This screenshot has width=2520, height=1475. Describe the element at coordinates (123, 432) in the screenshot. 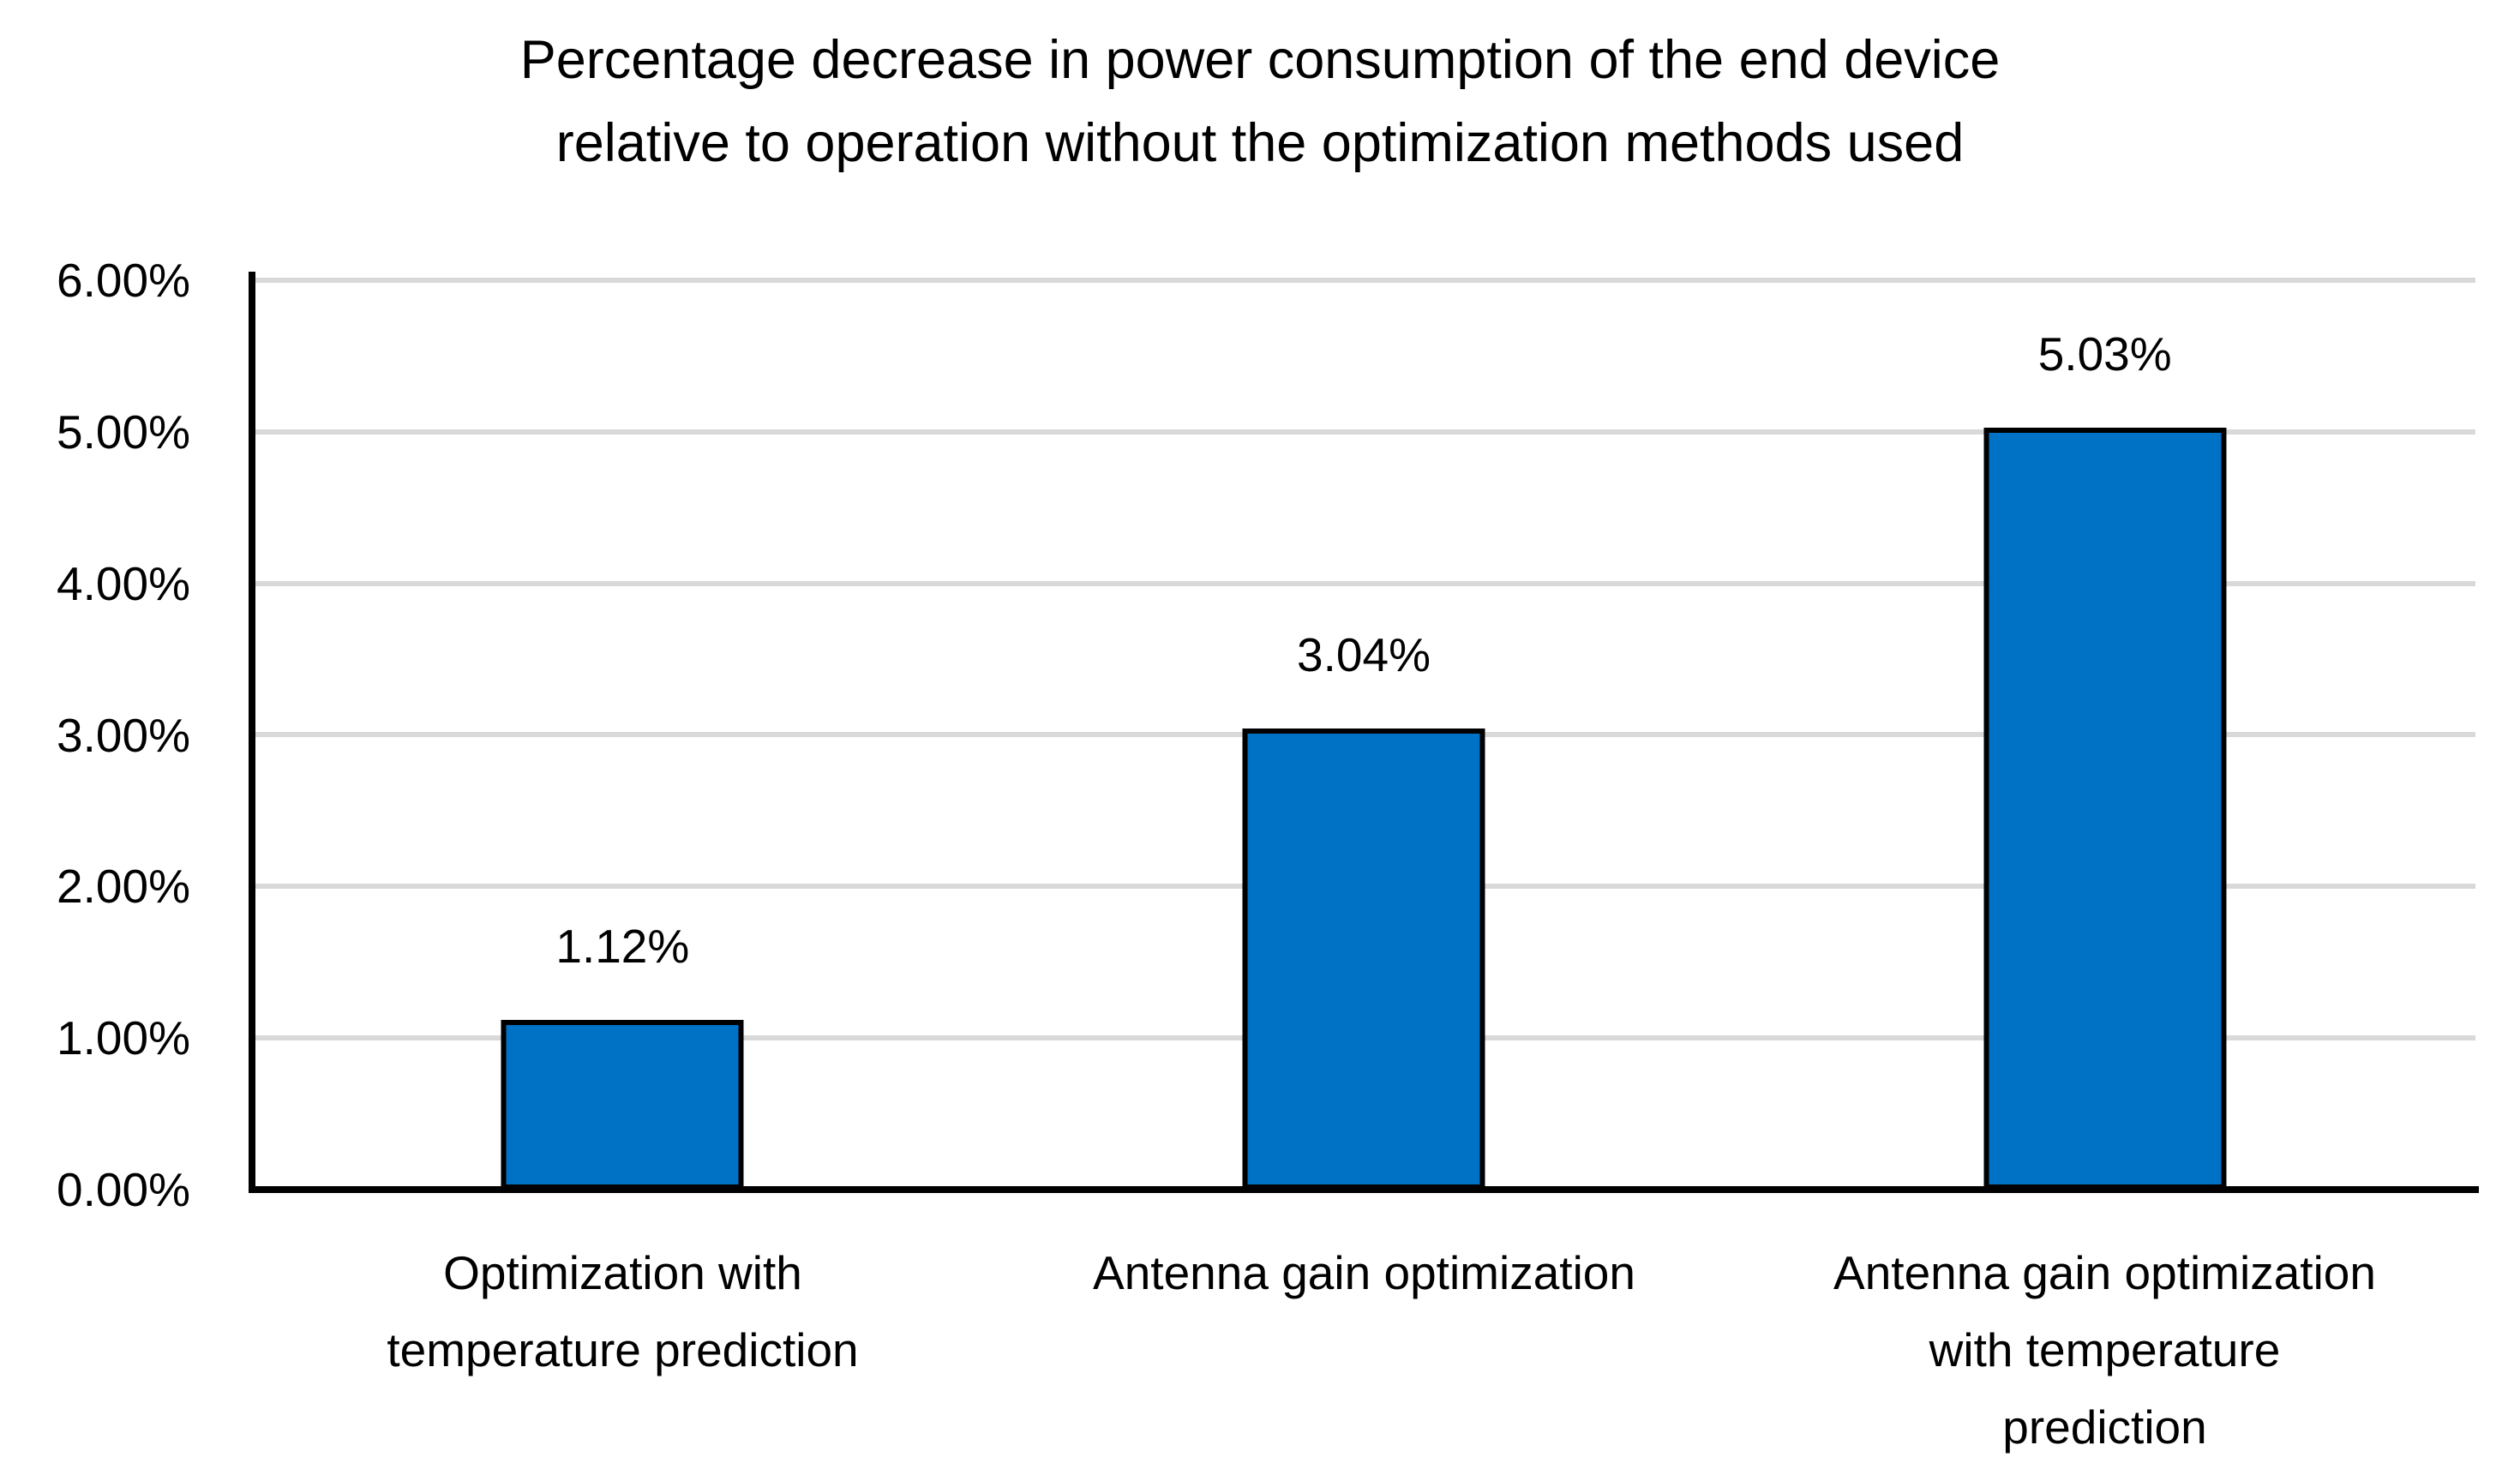

I see `y-axis-tick-label-5: 5.00%` at that location.